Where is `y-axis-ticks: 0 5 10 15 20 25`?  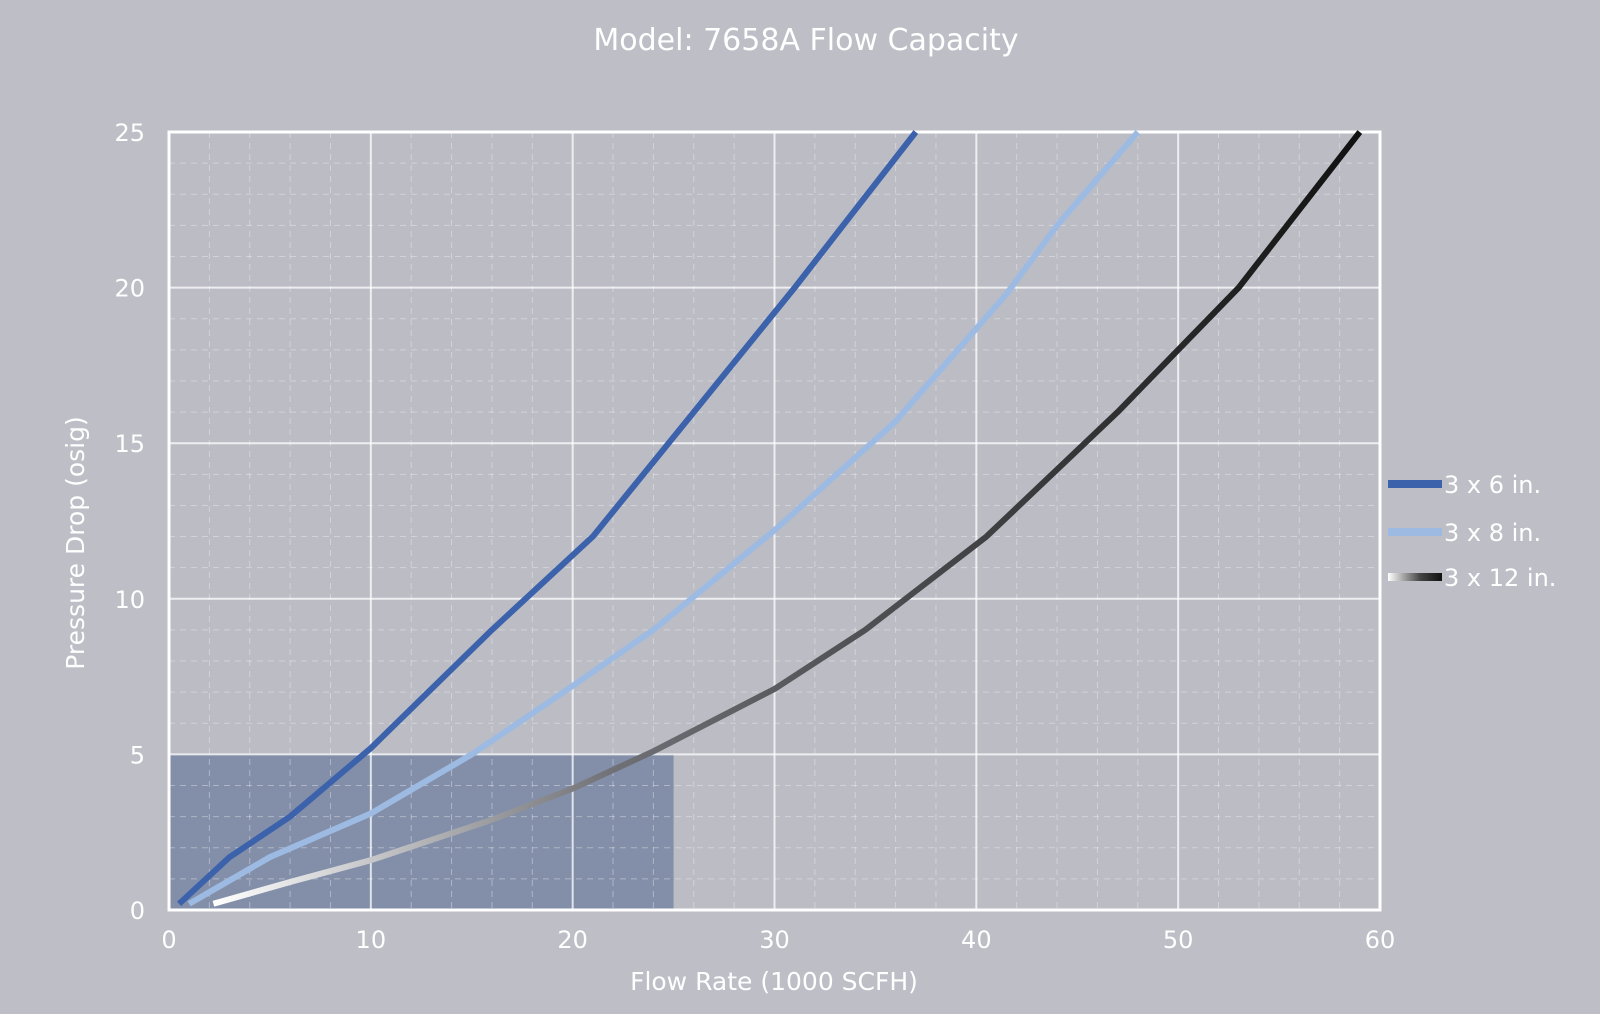
y-axis-ticks: 0 5 10 15 20 25 is located at coordinates (129, 522).